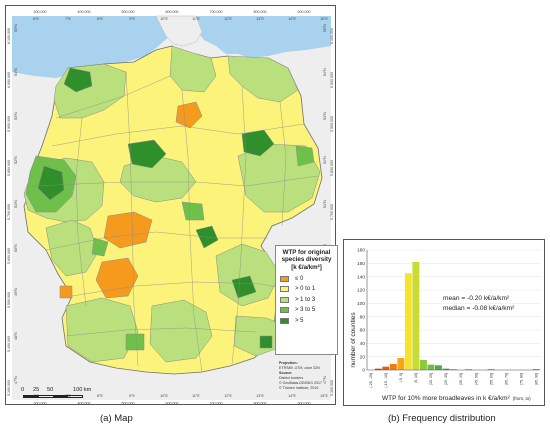 The height and width of the screenshot is (425, 550). Describe the element at coordinates (306, 310) in the screenshot. I see `legend-item-3-5: > 3 to 5` at that location.